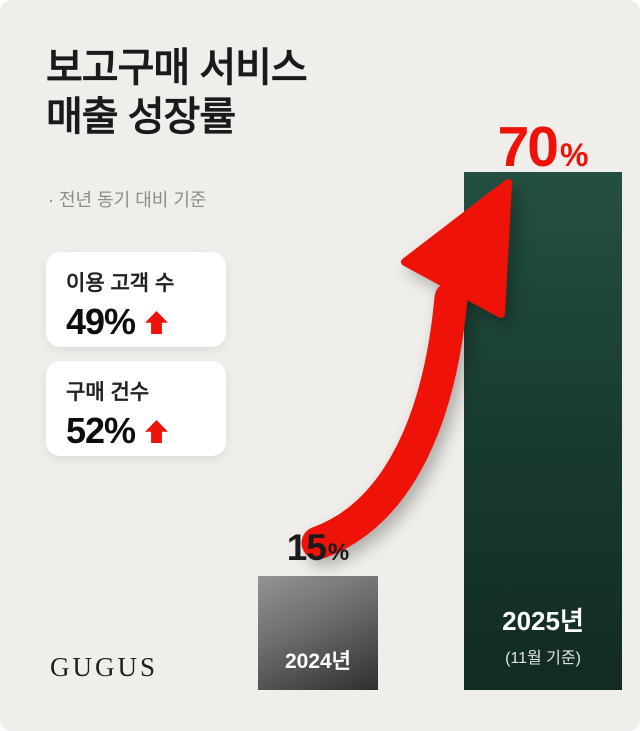 The image size is (640, 731). What do you see at coordinates (101, 321) in the screenshot?
I see `stat-customers-value: 49%` at bounding box center [101, 321].